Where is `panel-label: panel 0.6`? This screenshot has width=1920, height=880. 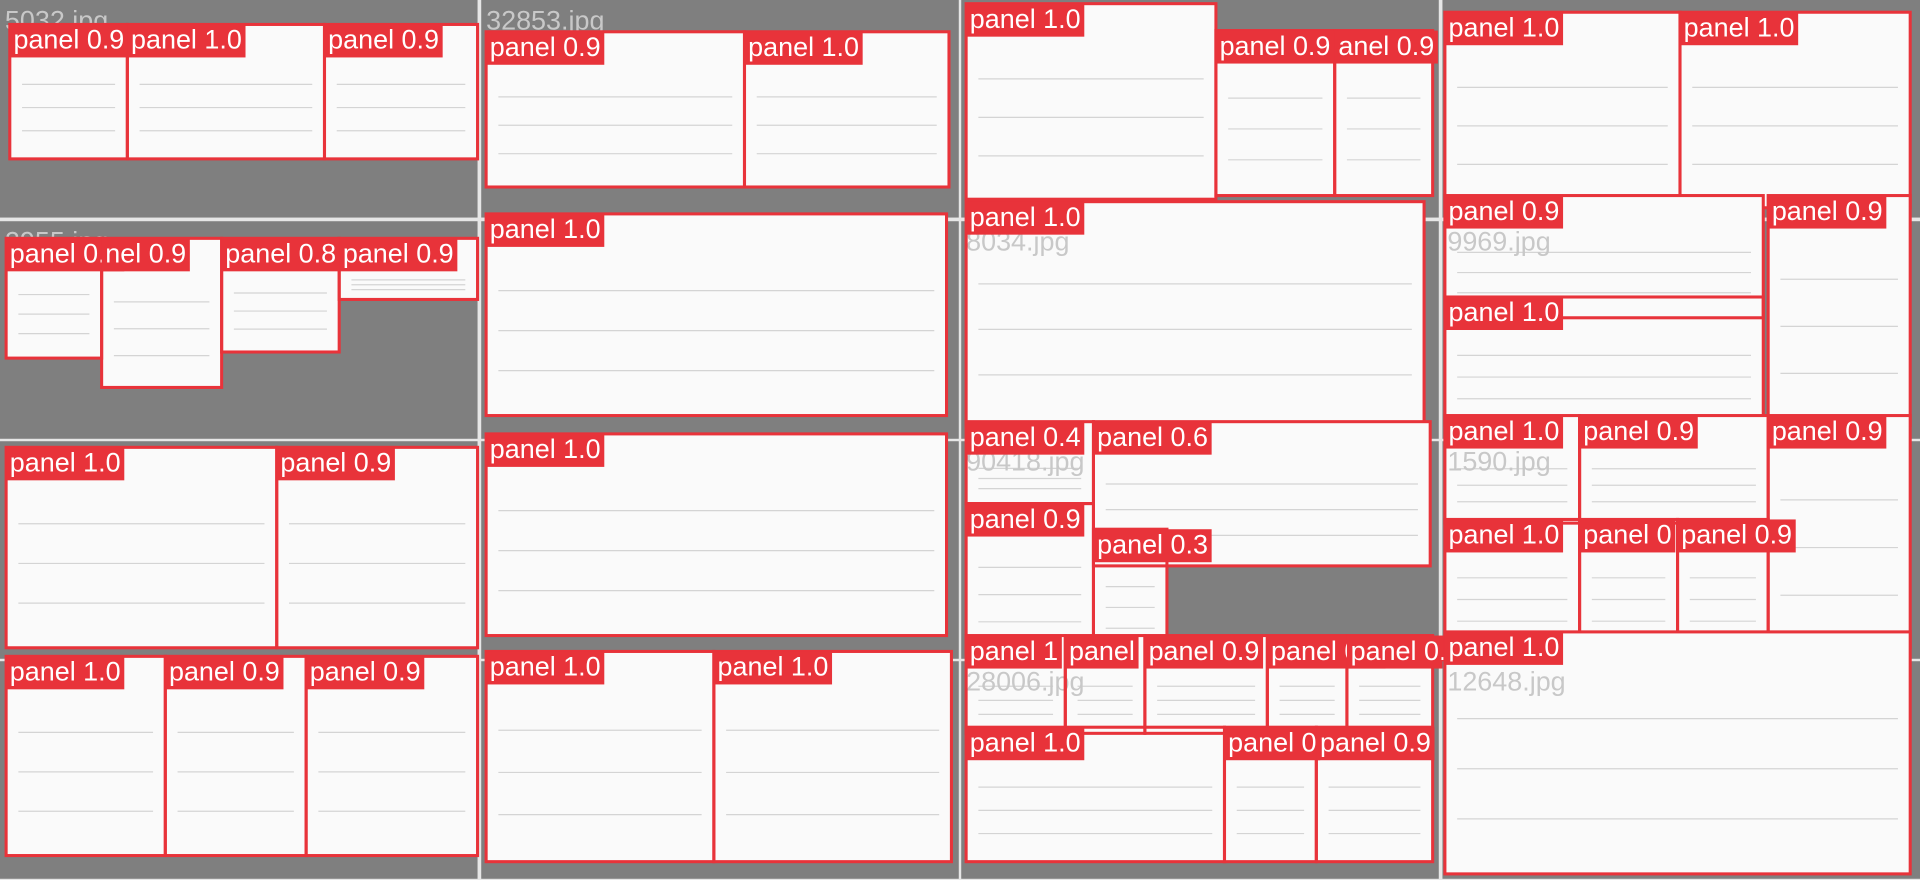 panel-label: panel 0.6 is located at coordinates (1152, 437).